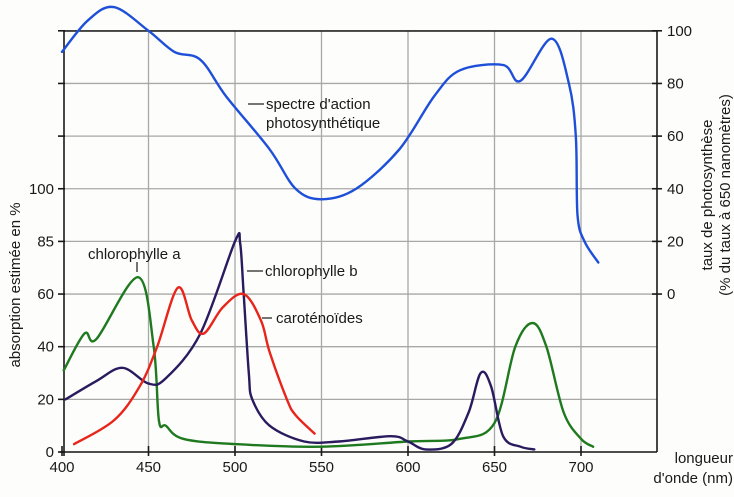 This screenshot has width=734, height=497. What do you see at coordinates (41, 189) in the screenshot?
I see `y-left-tick-label: 100` at bounding box center [41, 189].